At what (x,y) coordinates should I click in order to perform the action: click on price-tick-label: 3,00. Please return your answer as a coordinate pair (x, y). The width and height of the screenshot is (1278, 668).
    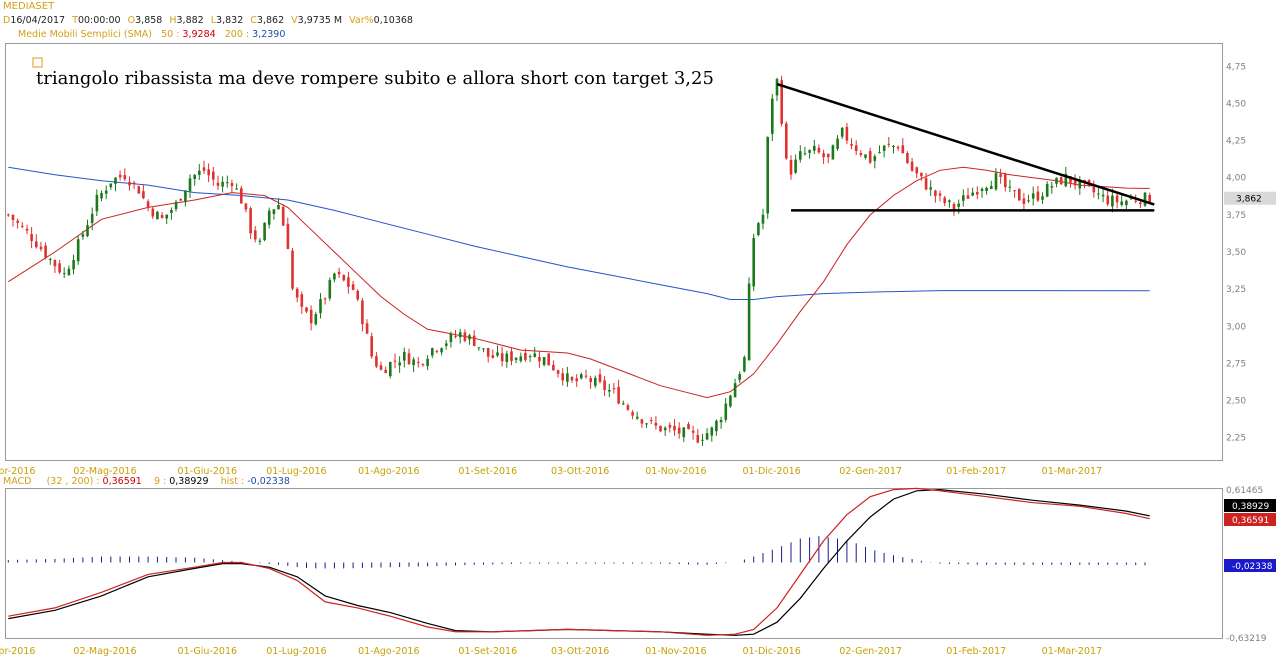
    Looking at the image, I should click on (1236, 327).